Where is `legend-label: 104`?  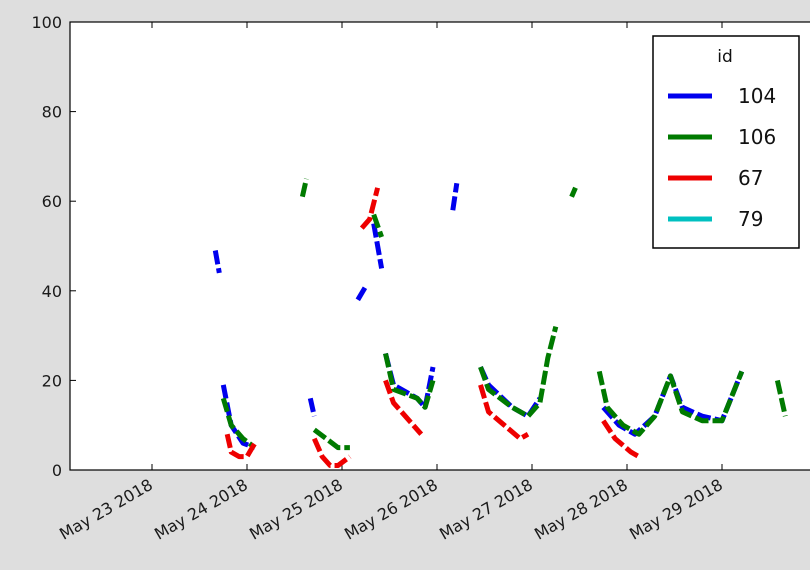 legend-label: 104 is located at coordinates (757, 96).